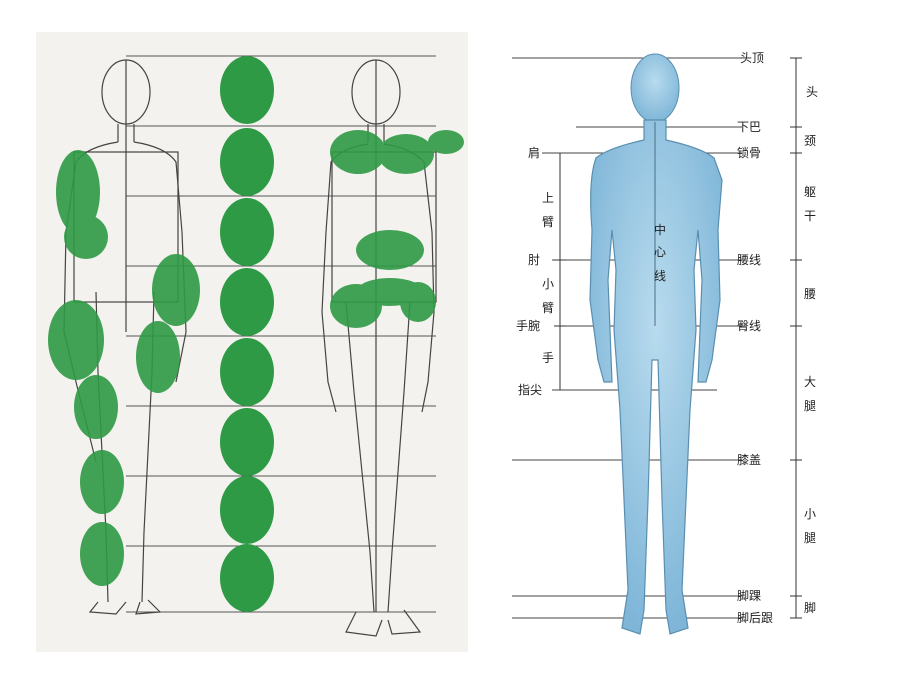  I want to click on section-neck: 颈, so click(810, 141).